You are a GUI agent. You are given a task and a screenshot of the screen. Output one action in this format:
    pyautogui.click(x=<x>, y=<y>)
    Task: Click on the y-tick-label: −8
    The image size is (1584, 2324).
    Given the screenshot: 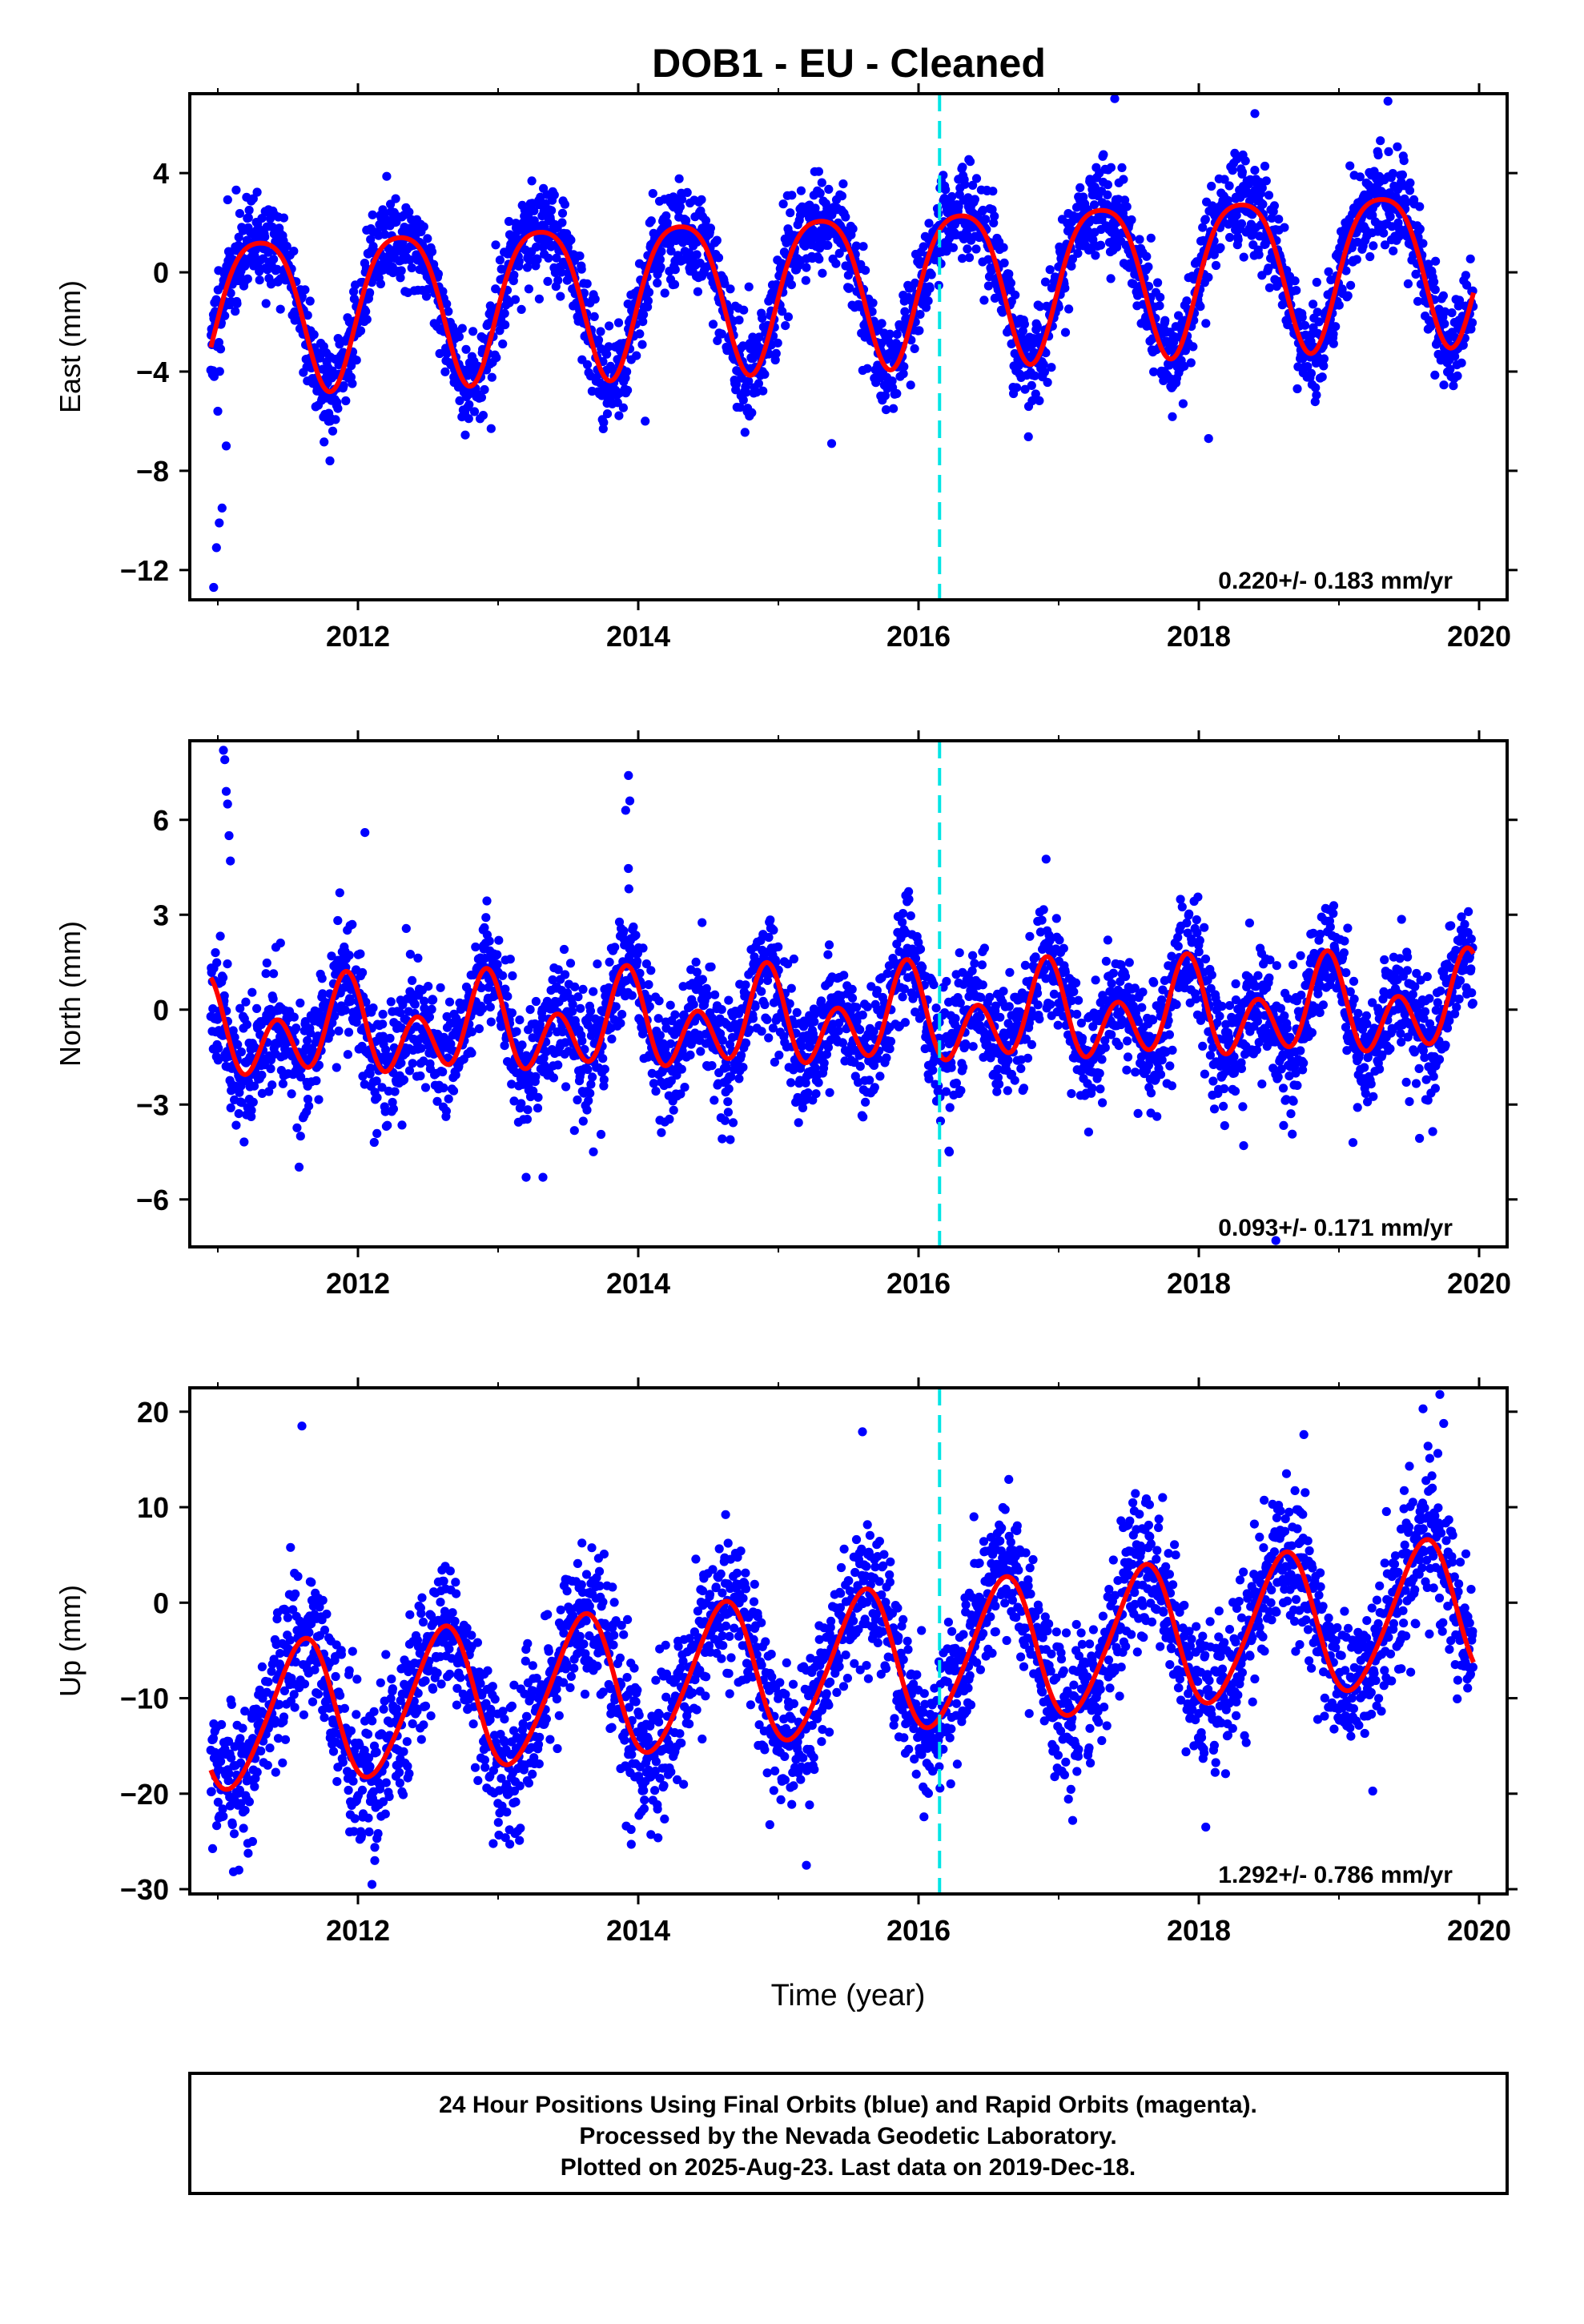 What is the action you would take?
    pyautogui.click(x=152, y=471)
    